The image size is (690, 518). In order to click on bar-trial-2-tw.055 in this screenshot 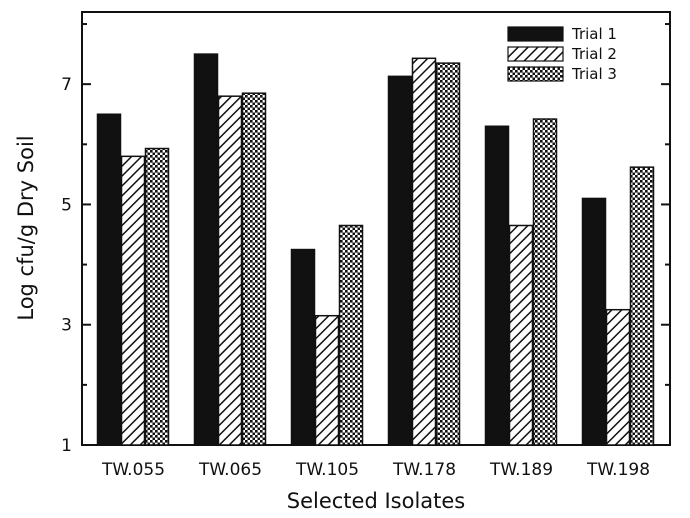, I will do `click(133, 300)`.